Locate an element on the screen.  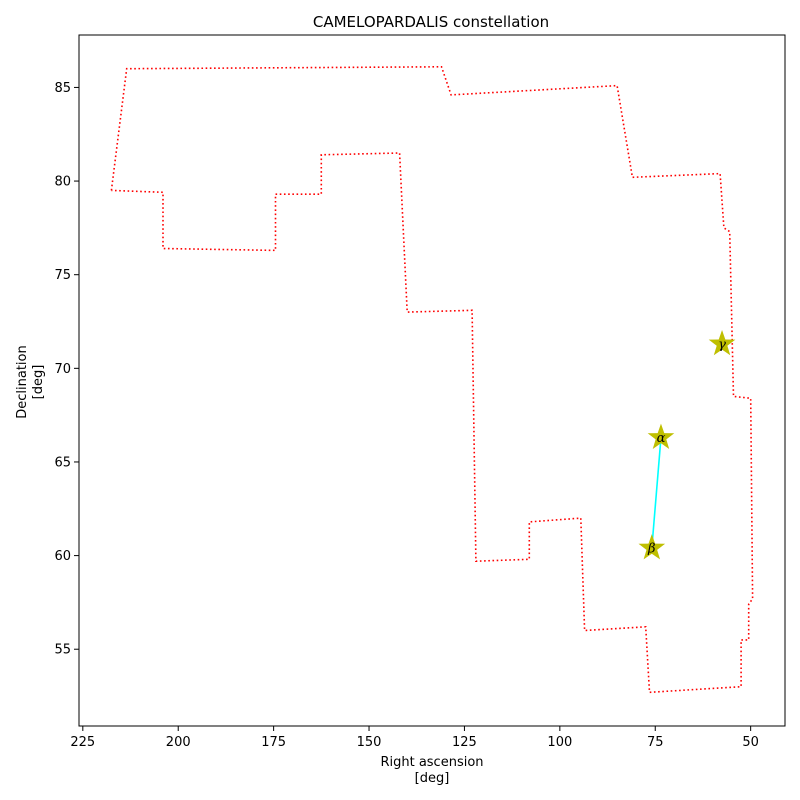
star-label: γ is located at coordinates (722, 344).